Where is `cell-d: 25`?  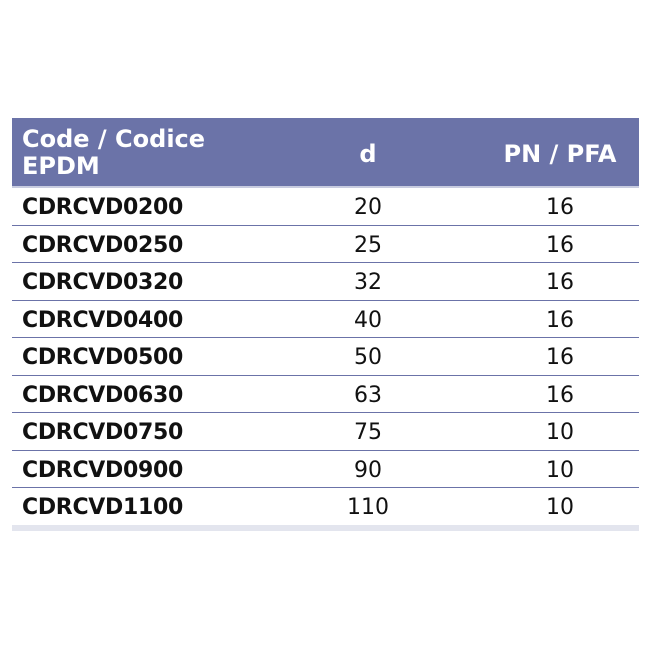
cell-d: 25 is located at coordinates (368, 245).